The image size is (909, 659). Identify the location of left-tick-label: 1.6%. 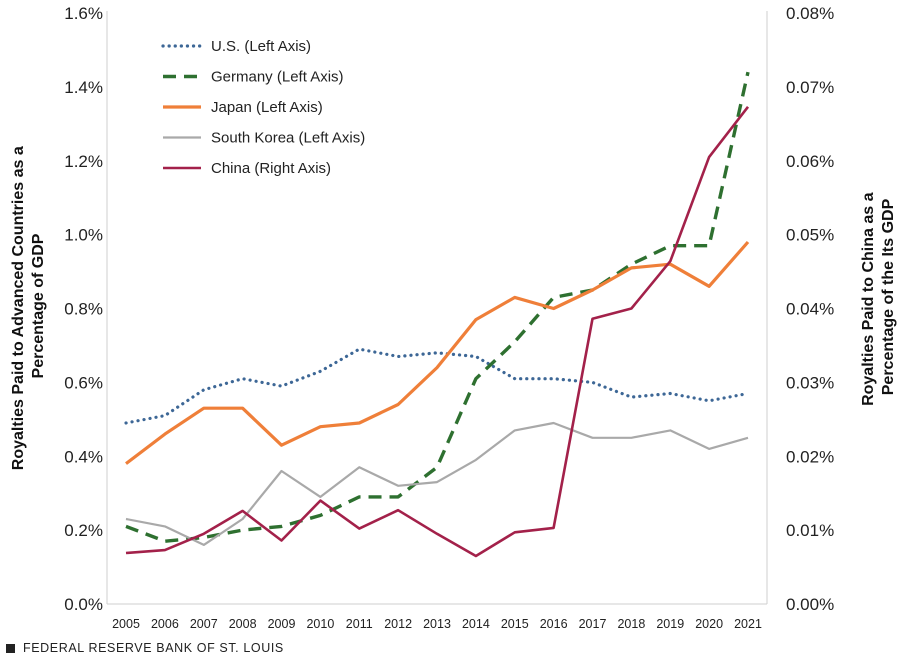
(83, 13).